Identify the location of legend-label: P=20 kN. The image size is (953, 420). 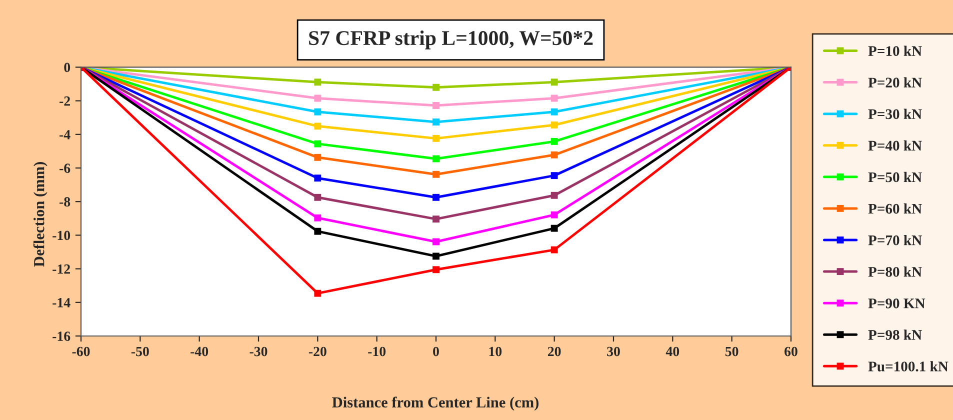
(895, 82).